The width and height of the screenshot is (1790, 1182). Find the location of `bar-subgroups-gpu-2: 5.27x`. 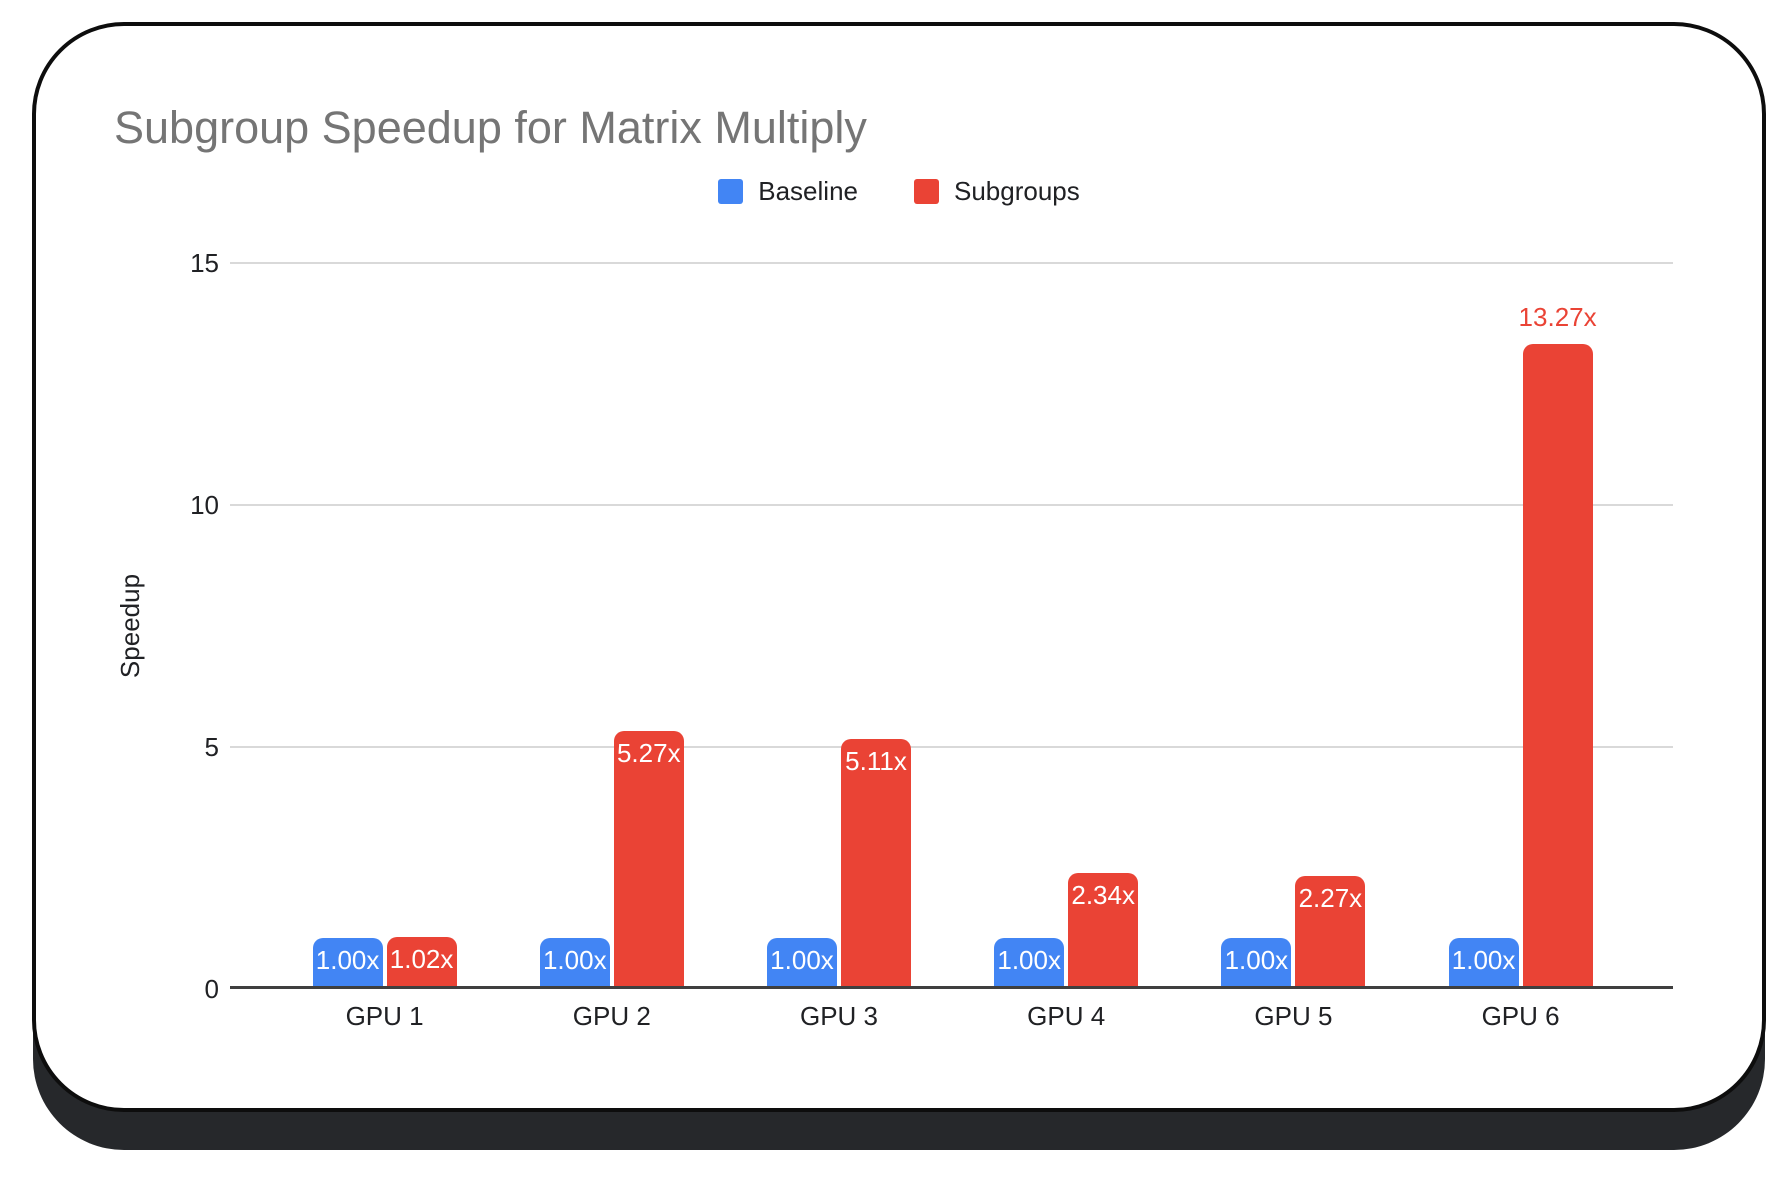

bar-subgroups-gpu-2: 5.27x is located at coordinates (648, 858).